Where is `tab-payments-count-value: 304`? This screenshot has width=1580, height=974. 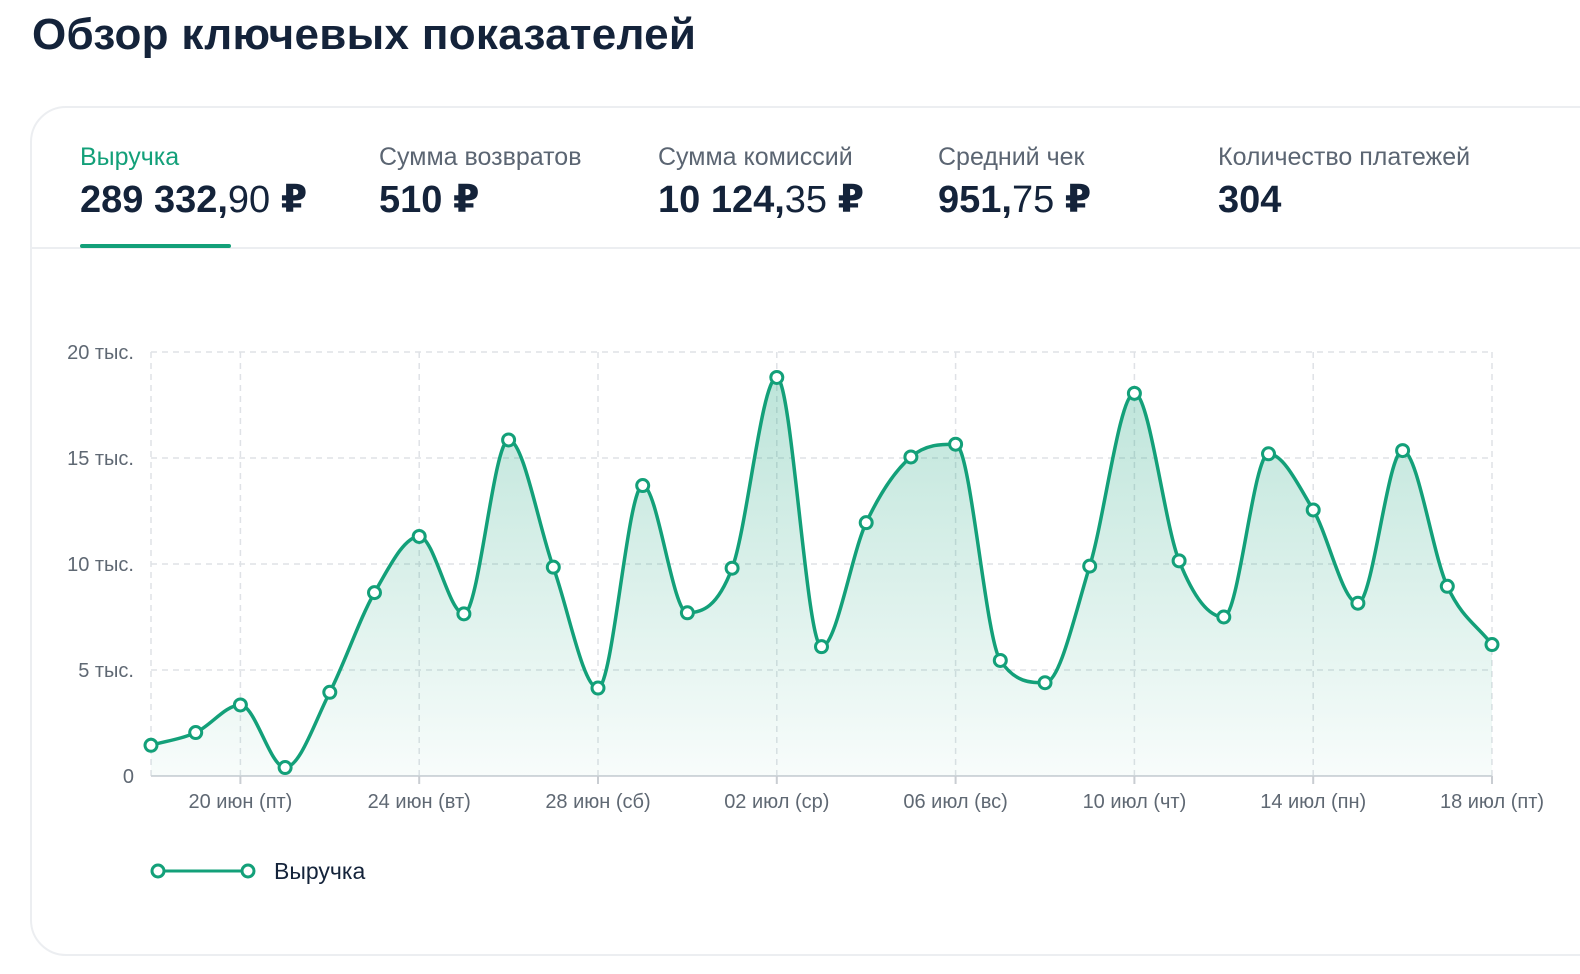 tab-payments-count-value: 304 is located at coordinates (1250, 200).